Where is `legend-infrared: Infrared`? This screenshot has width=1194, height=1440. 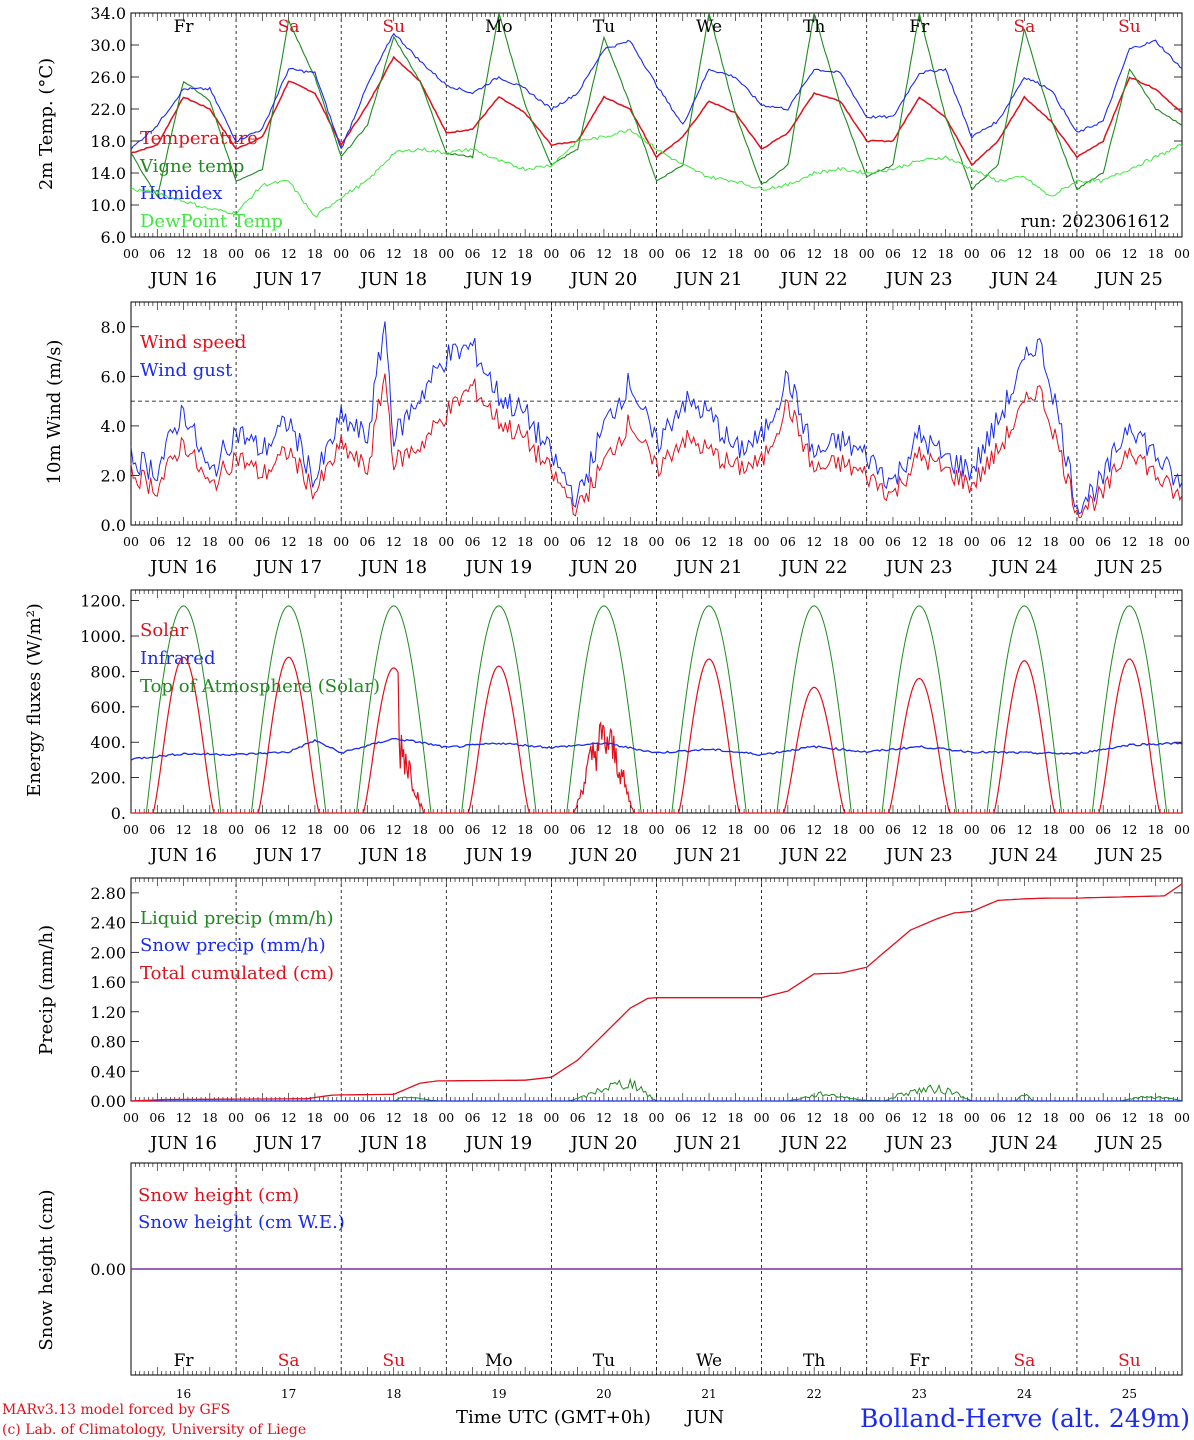 legend-infrared: Infrared is located at coordinates (177, 658).